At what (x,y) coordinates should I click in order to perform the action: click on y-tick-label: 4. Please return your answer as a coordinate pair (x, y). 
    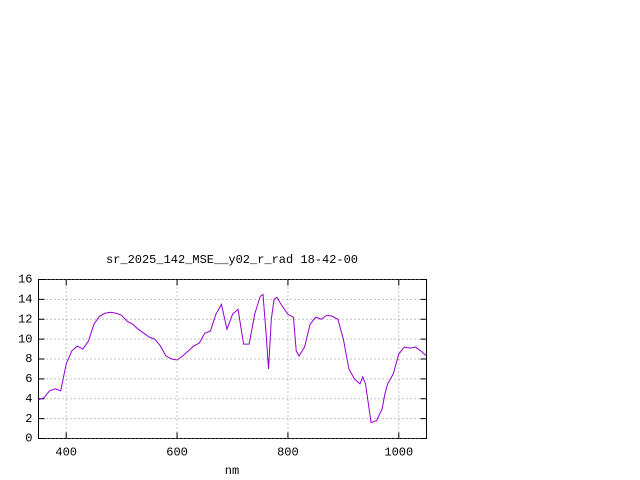
    Looking at the image, I should click on (28, 399).